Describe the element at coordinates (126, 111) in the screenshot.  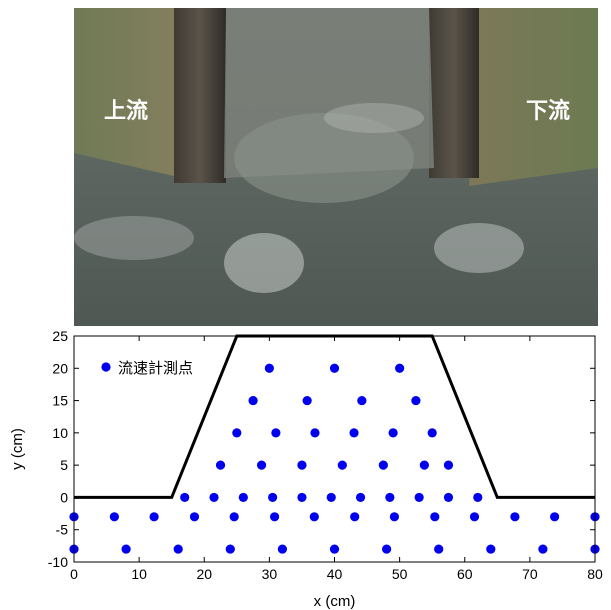
I see `upstream-label: 上流` at that location.